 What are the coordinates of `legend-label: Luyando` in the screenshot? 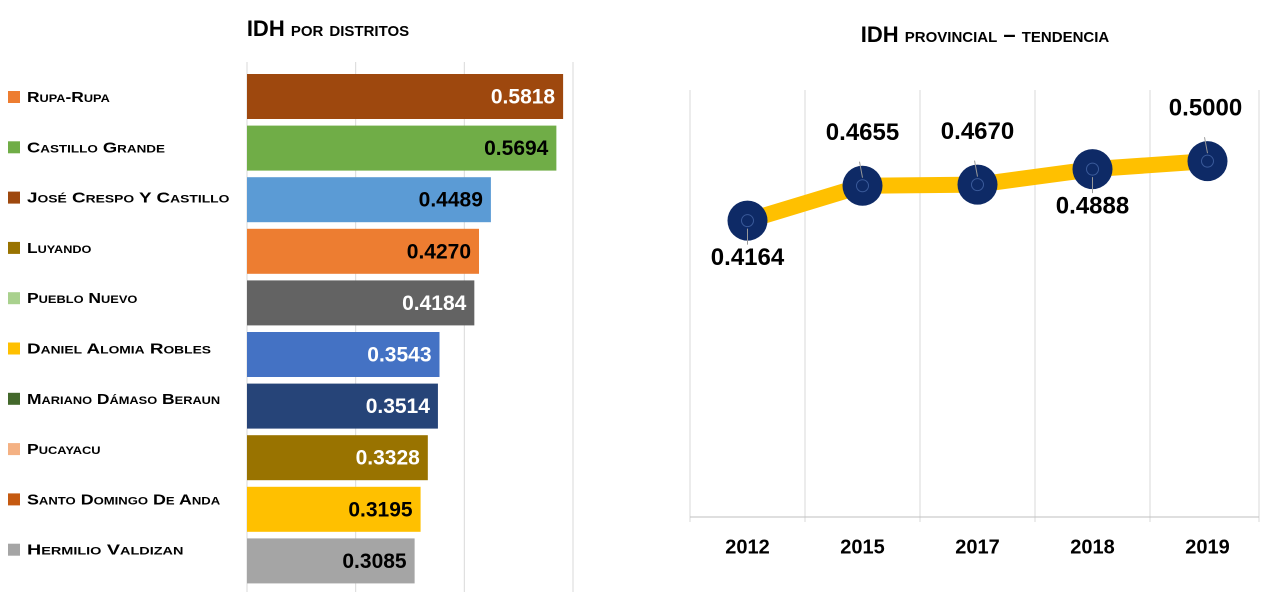 It's located at (59, 248).